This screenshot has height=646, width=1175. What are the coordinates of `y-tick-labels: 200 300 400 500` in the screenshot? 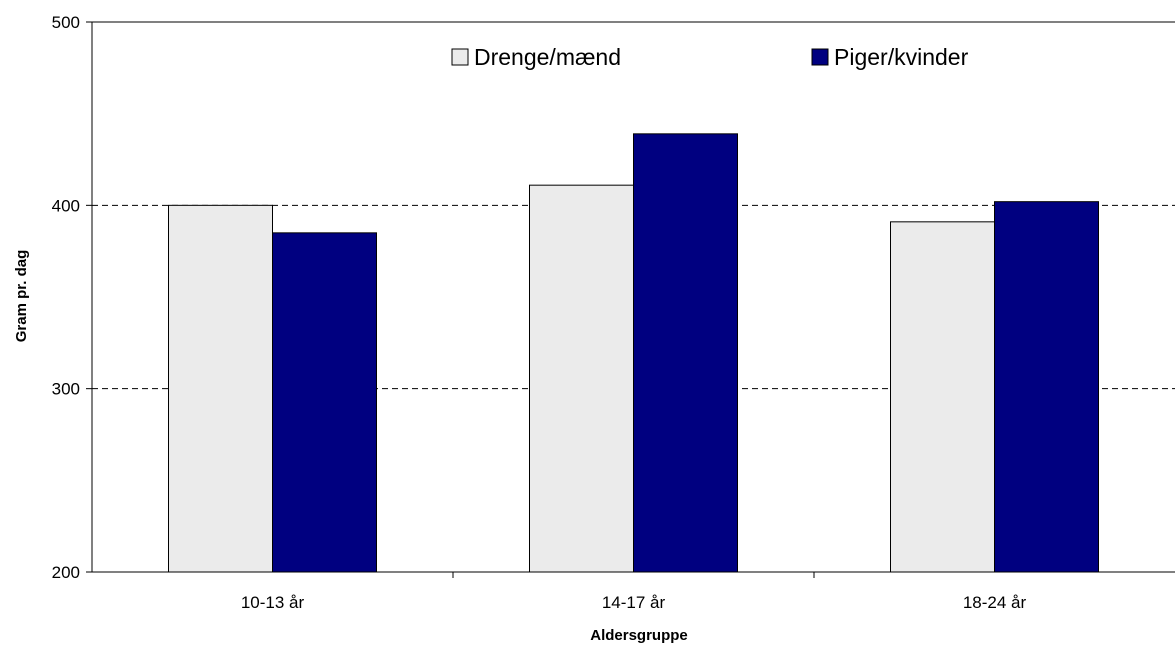 It's located at (66, 297).